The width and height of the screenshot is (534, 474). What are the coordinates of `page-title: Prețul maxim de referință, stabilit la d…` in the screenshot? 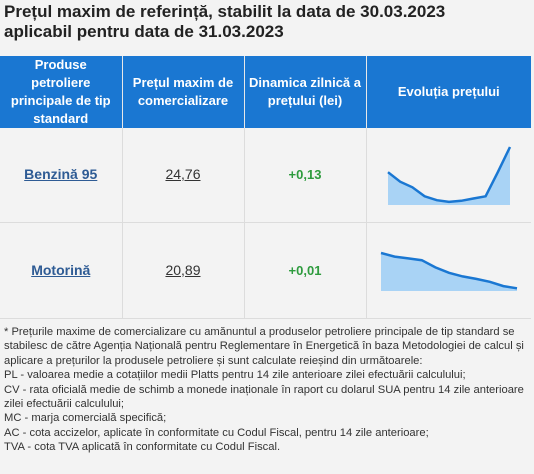 It's located at (267, 22).